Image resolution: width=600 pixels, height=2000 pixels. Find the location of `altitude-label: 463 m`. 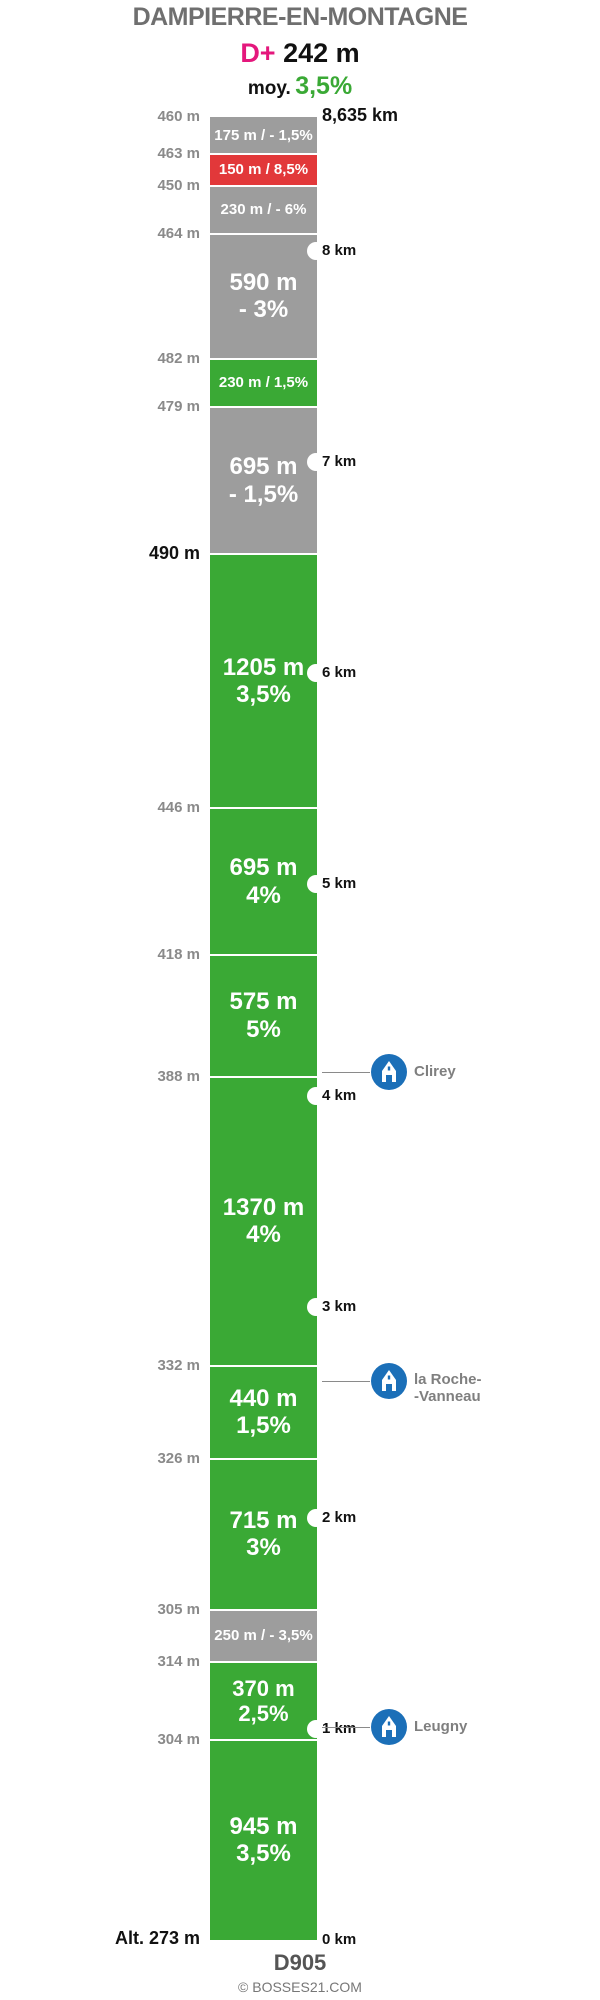

altitude-label: 463 m is located at coordinates (178, 153).